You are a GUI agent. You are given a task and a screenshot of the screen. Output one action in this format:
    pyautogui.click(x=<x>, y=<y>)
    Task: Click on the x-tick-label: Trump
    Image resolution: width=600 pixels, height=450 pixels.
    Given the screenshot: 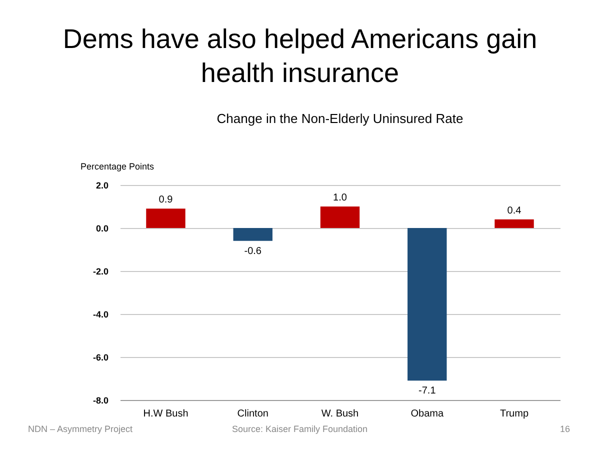 What is the action you would take?
    pyautogui.click(x=514, y=414)
    